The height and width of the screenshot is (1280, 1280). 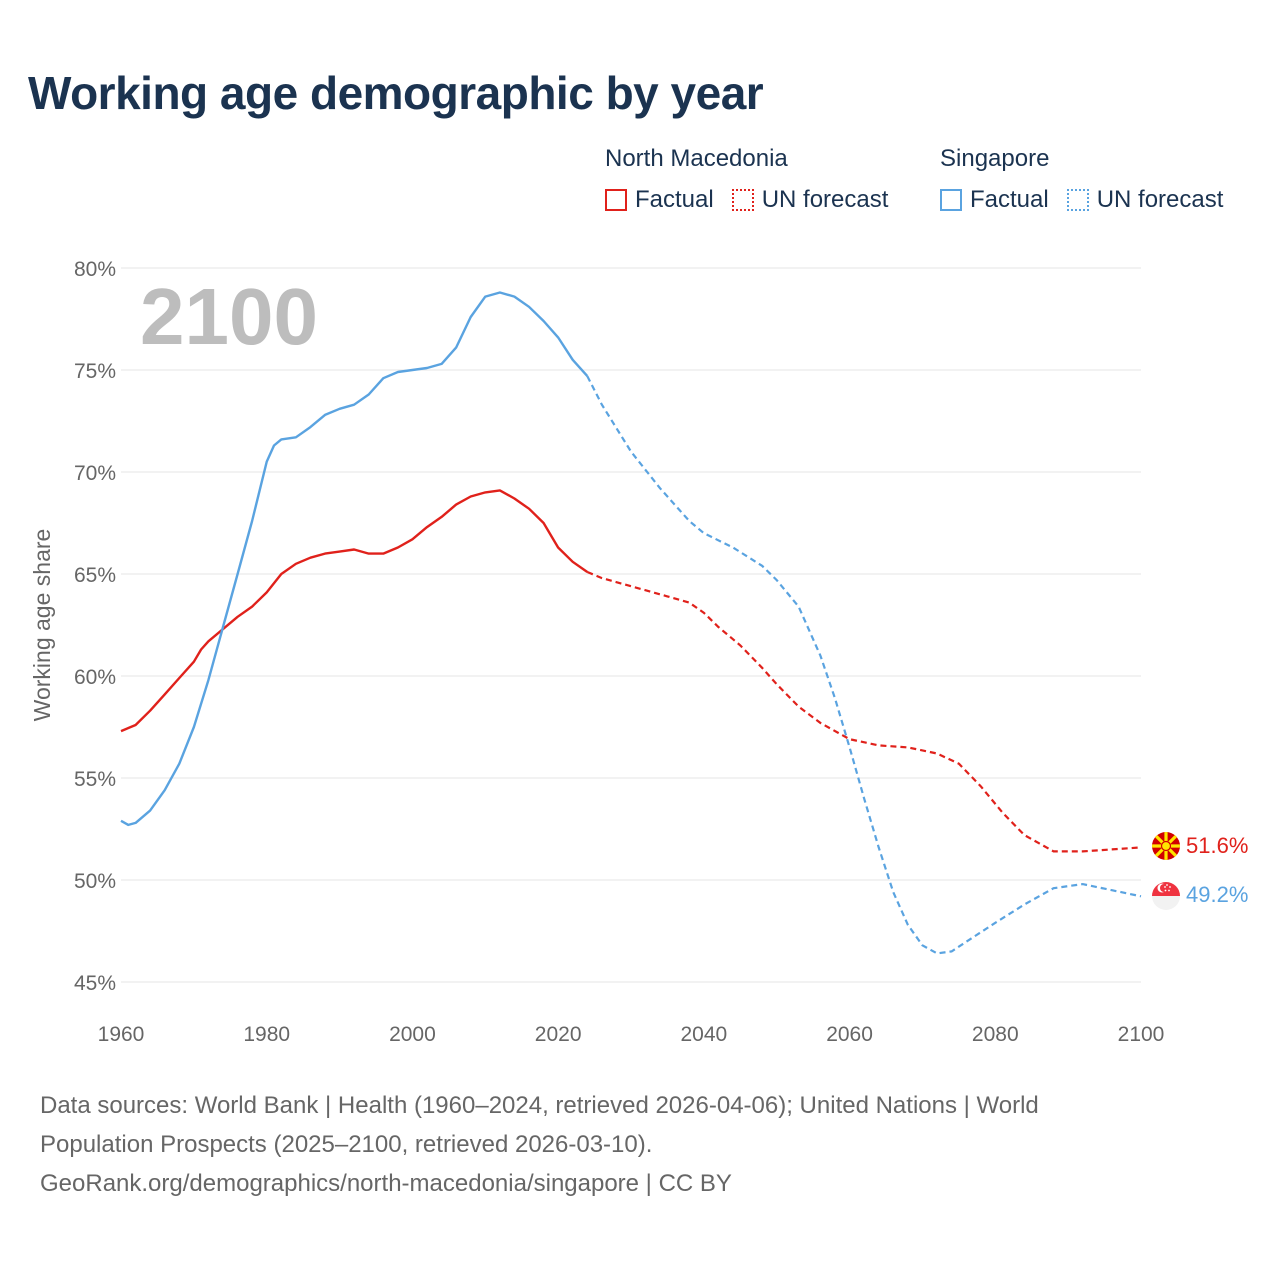 I want to click on y-axis-label: Working age share, so click(x=42, y=625).